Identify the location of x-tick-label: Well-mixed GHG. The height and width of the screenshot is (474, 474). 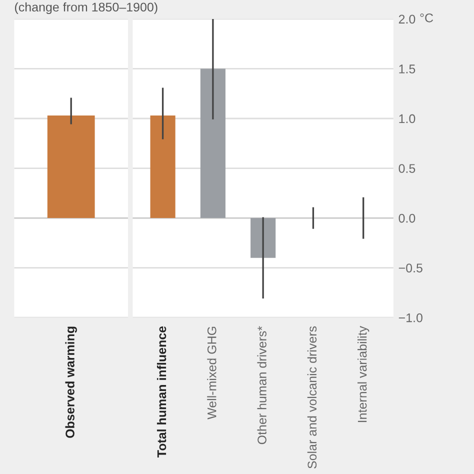
(211, 373).